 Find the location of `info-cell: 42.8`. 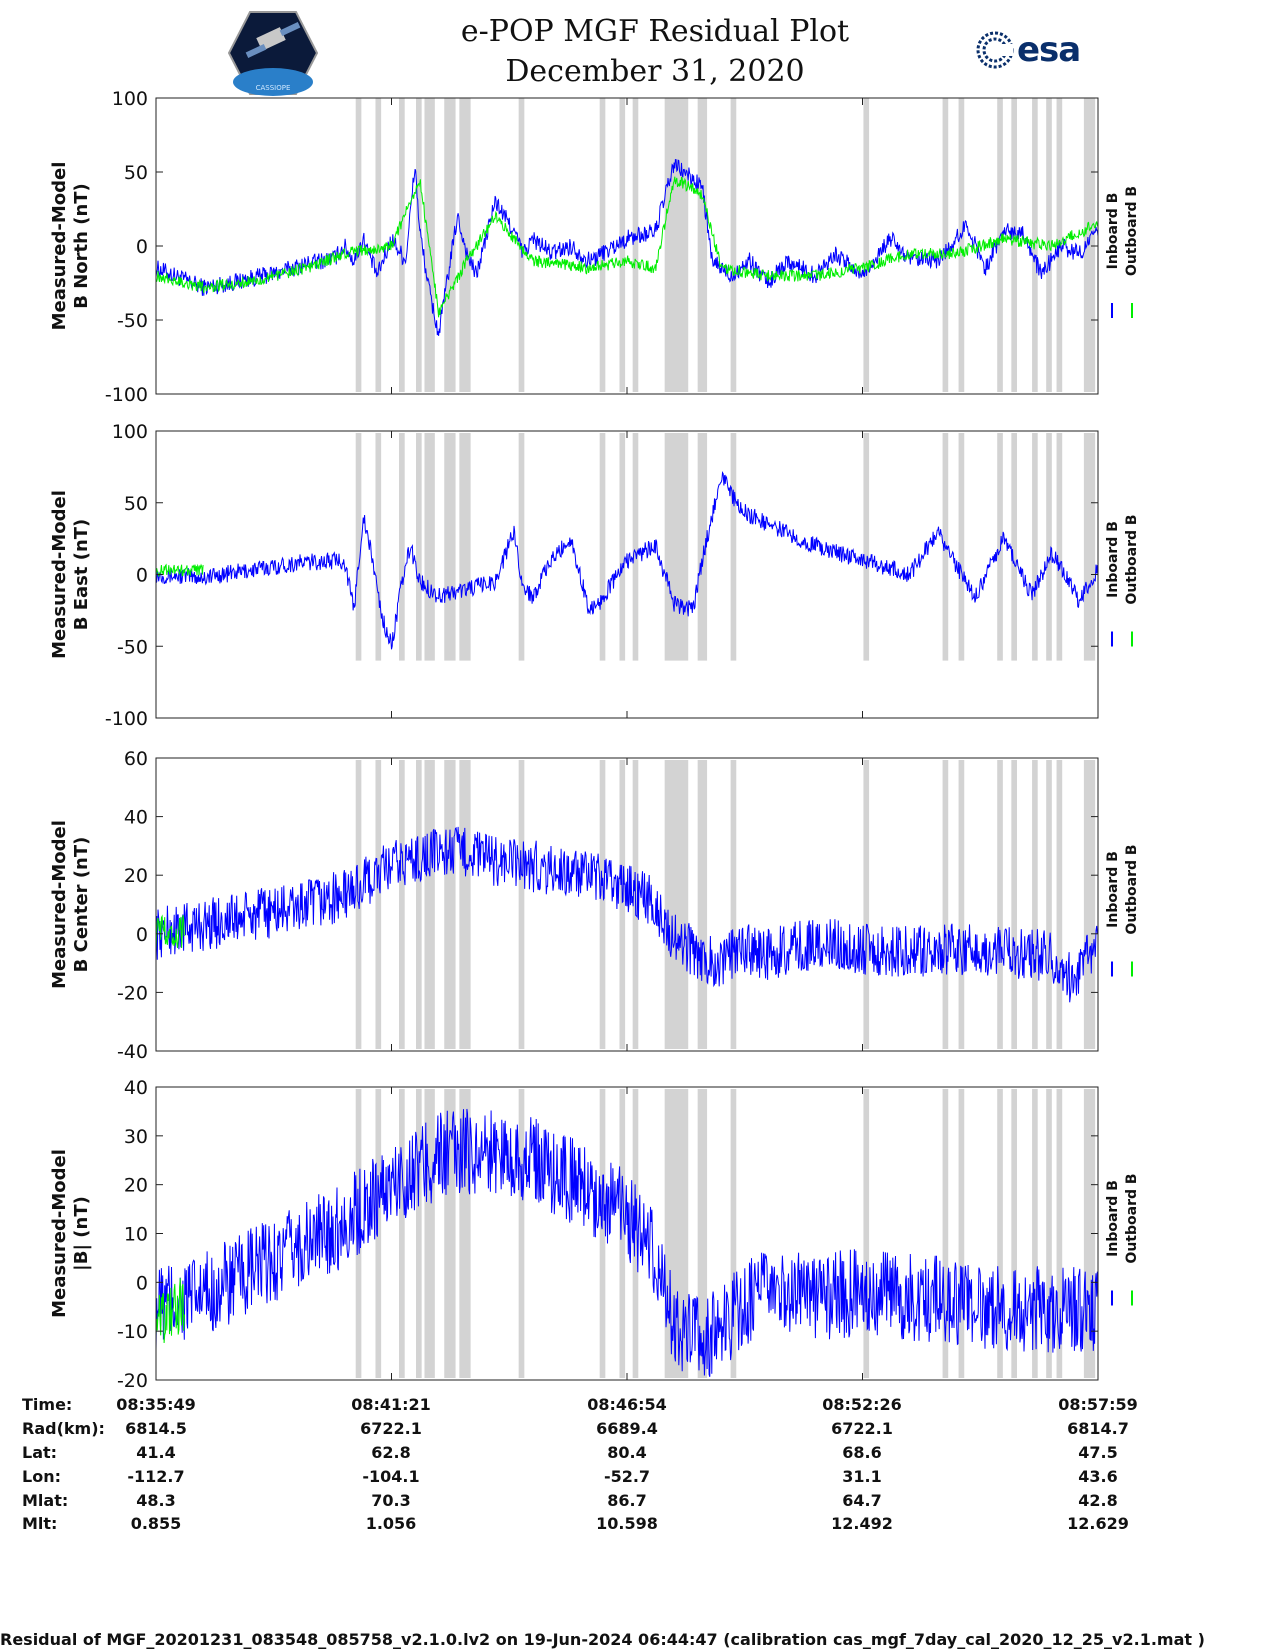

info-cell: 42.8 is located at coordinates (1098, 1500).